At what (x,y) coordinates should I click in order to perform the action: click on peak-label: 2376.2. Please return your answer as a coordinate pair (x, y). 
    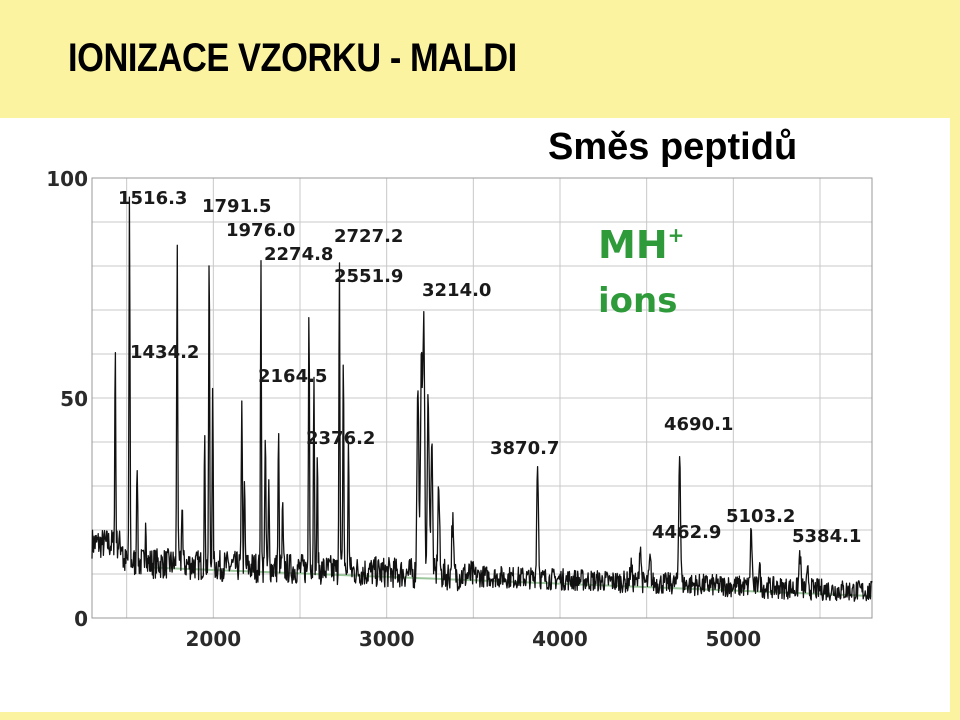
    Looking at the image, I should click on (340, 438).